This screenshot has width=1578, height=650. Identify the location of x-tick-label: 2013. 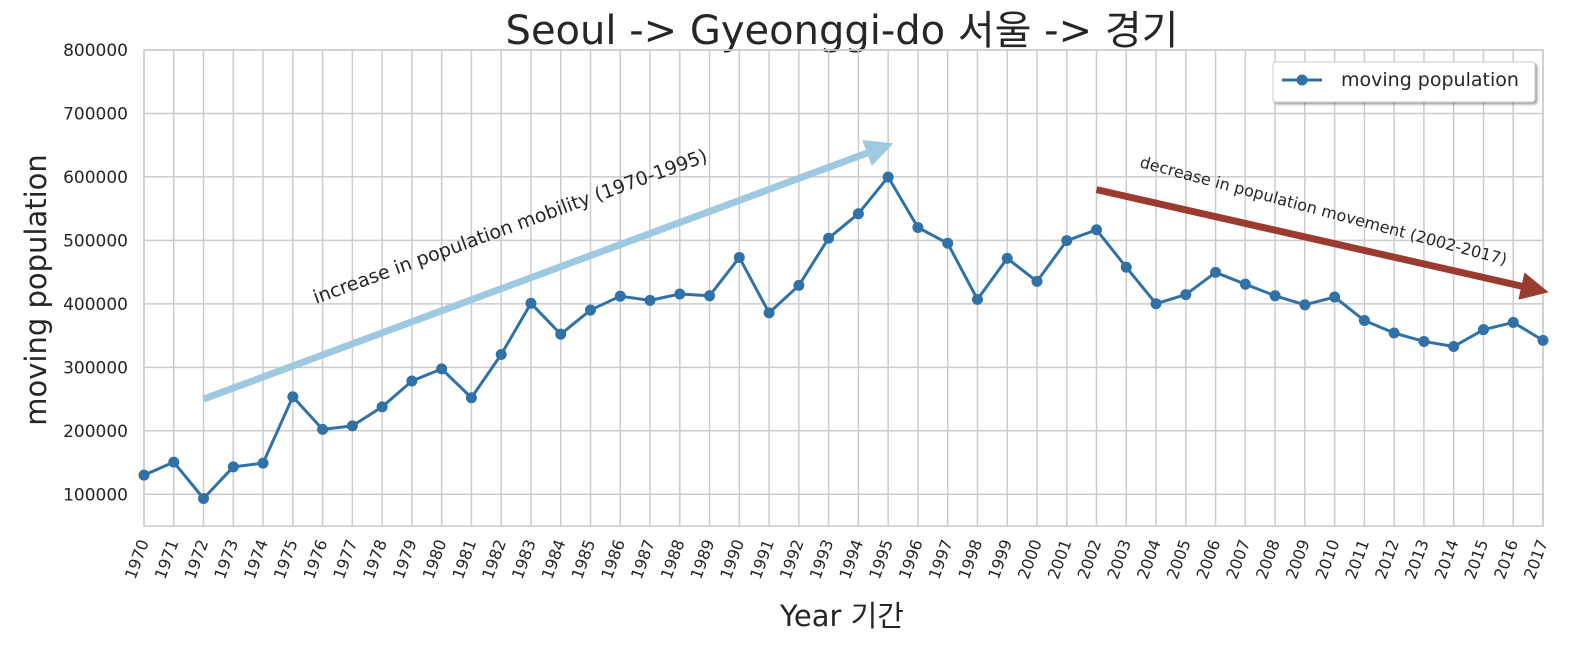
(1417, 559).